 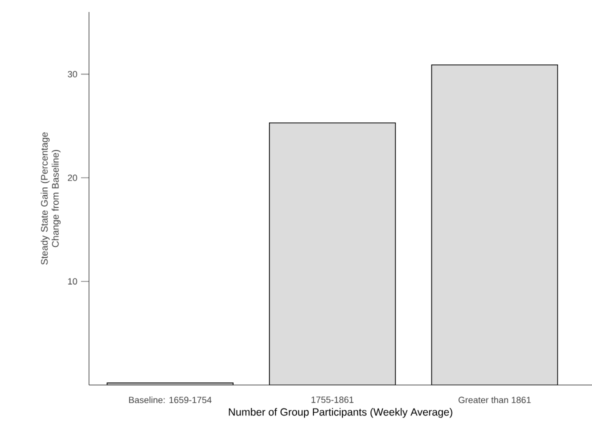 I want to click on x-tick-label: Greater than 1861, so click(x=494, y=400).